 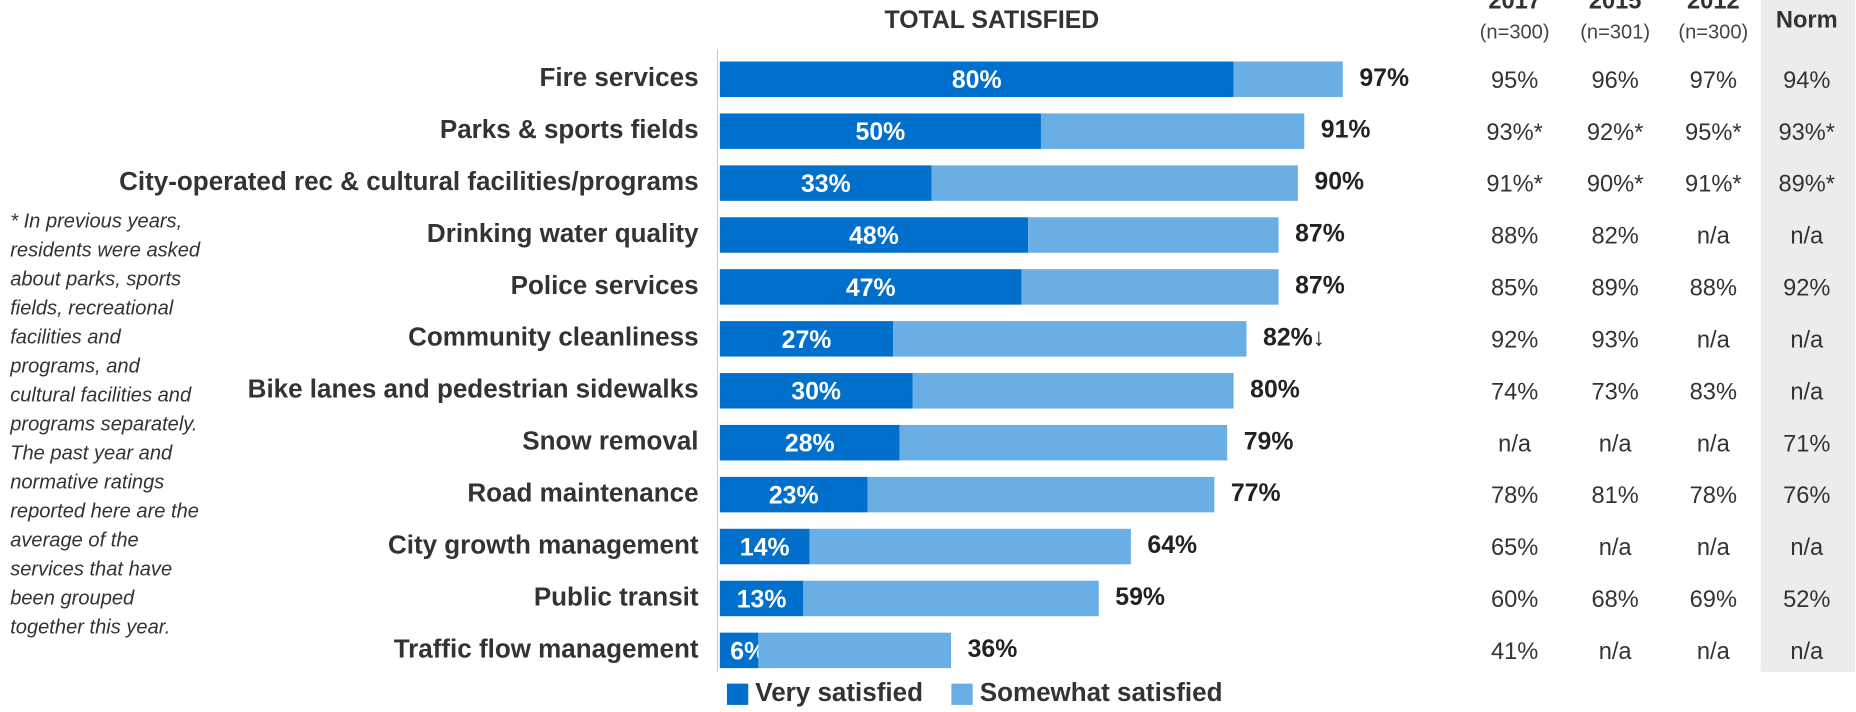 What do you see at coordinates (563, 233) in the screenshot?
I see `category-label: Drinking water quality` at bounding box center [563, 233].